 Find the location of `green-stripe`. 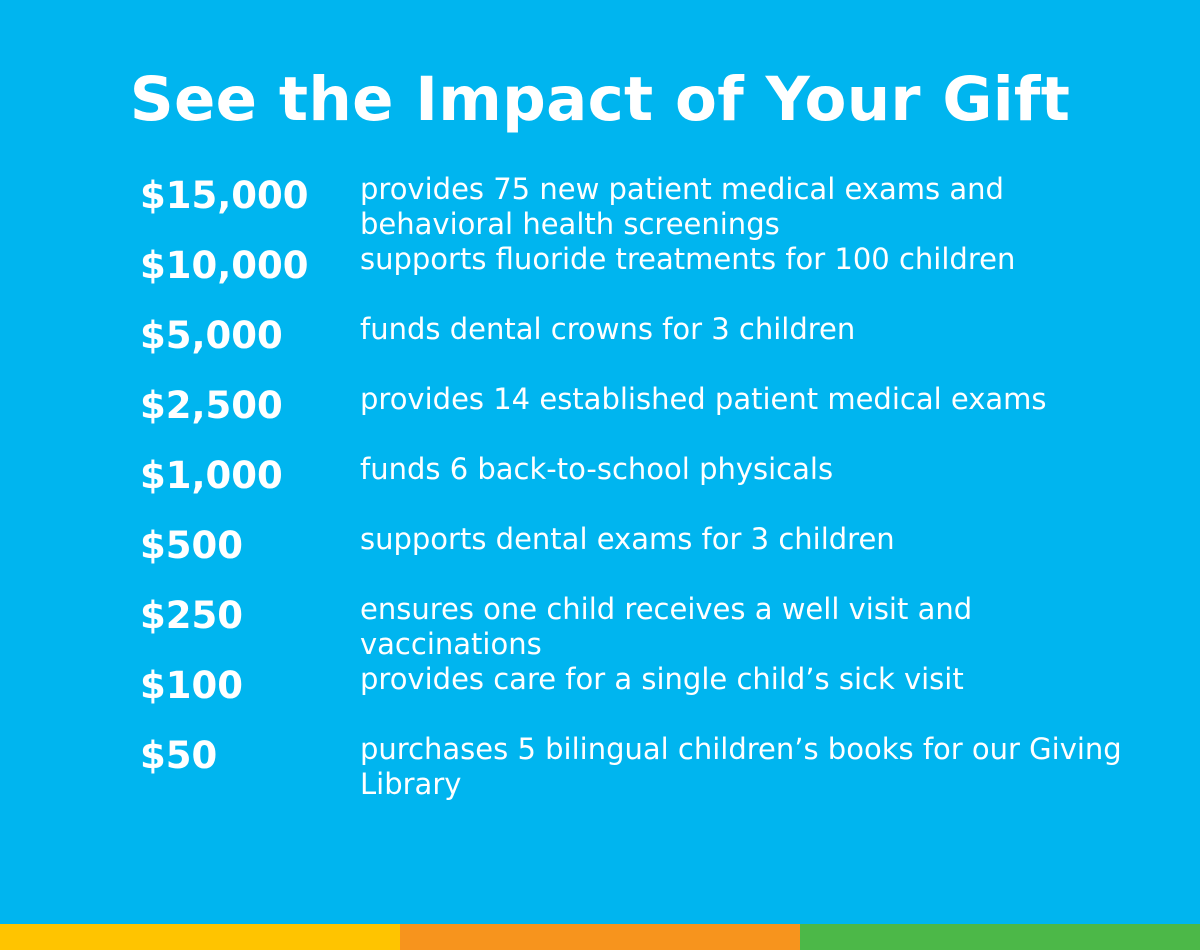

green-stripe is located at coordinates (1000, 937).